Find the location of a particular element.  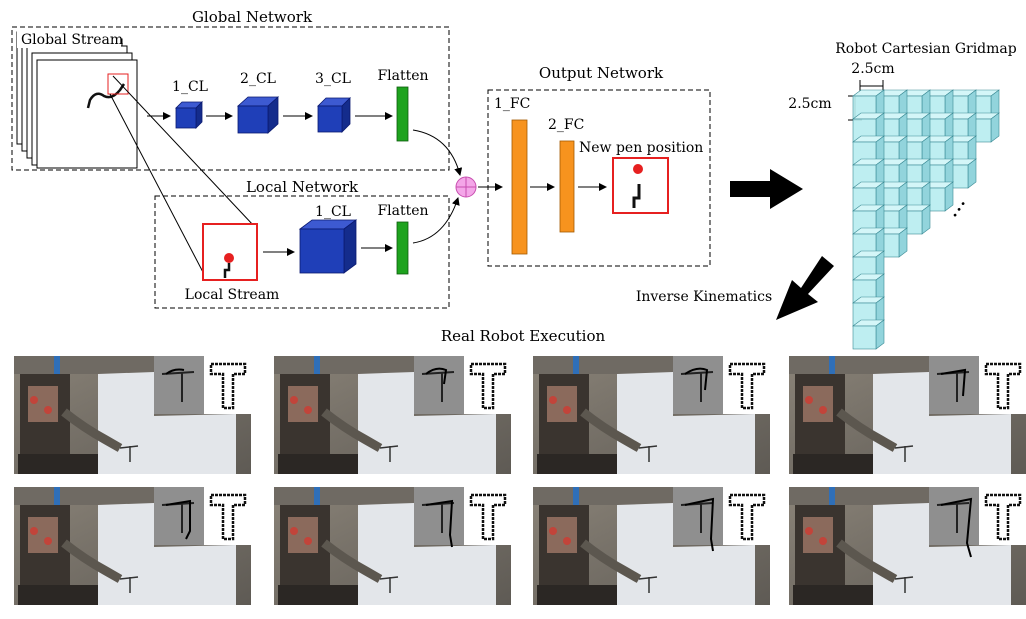

zoom-line-top is located at coordinates (183, 151).